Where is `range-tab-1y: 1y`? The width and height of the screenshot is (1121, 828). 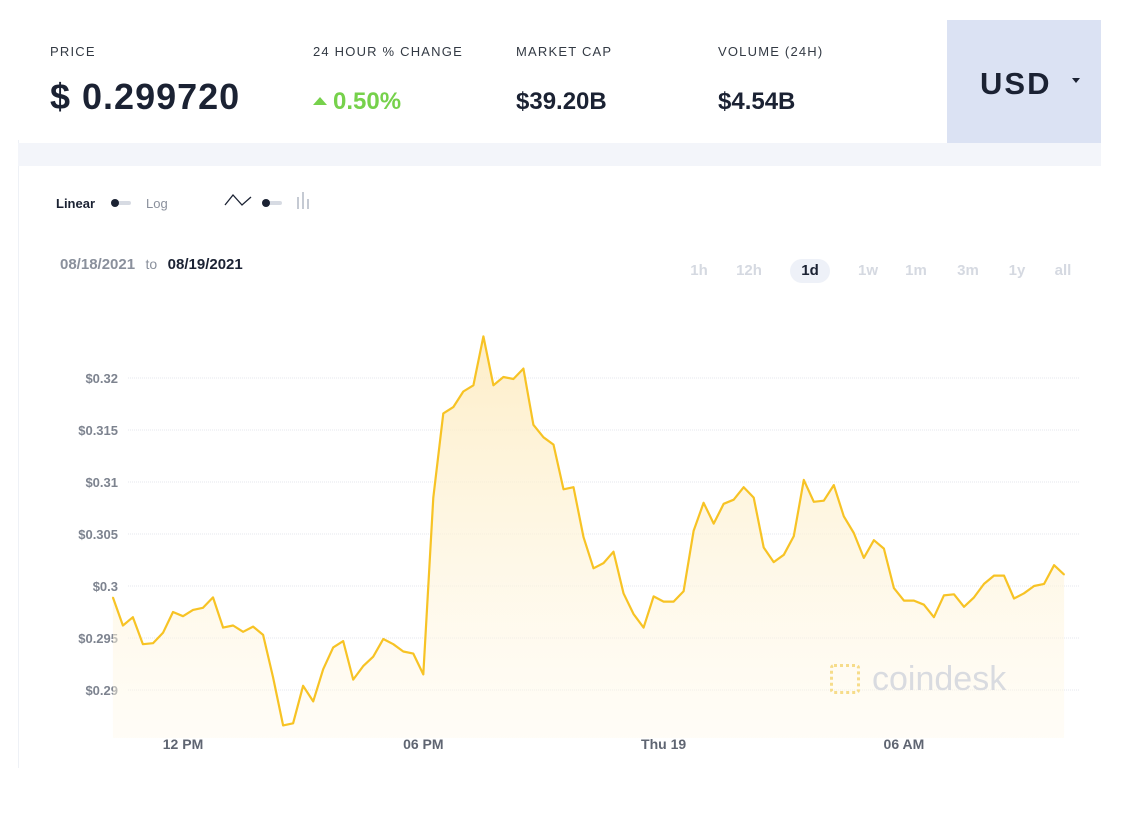 range-tab-1y: 1y is located at coordinates (1017, 270).